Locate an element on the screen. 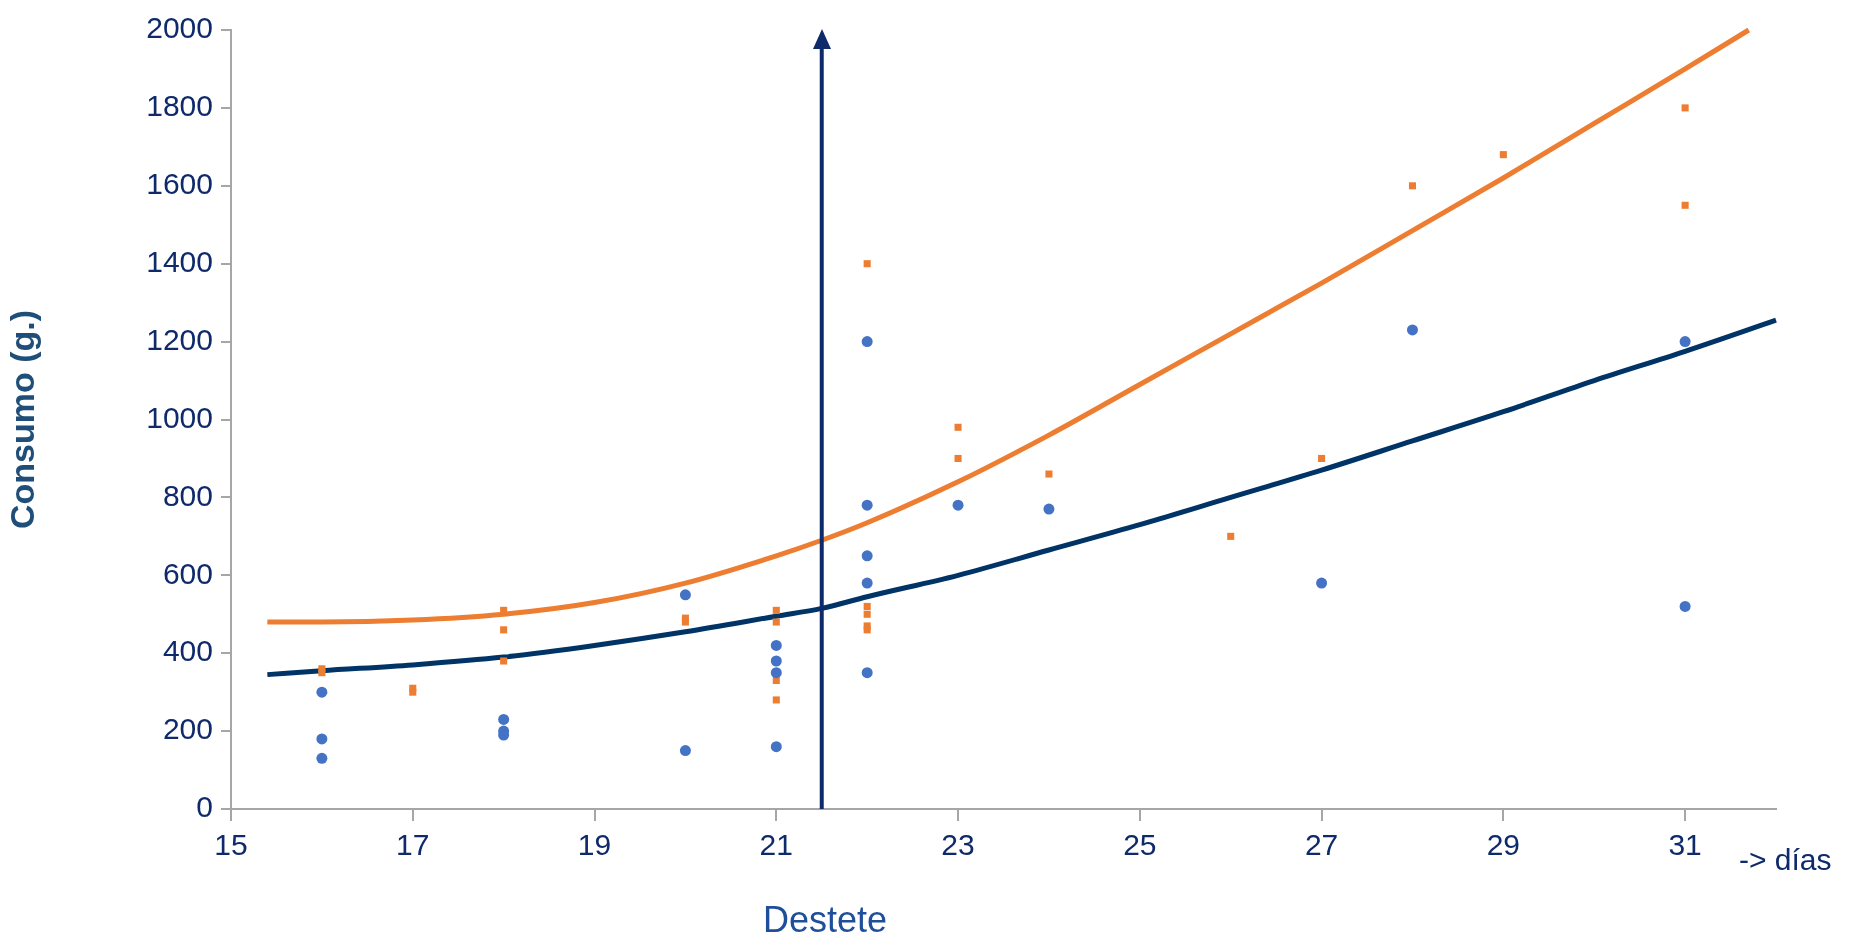 Image resolution: width=1874 pixels, height=946 pixels. x-axis-title: -> días is located at coordinates (1785, 860).